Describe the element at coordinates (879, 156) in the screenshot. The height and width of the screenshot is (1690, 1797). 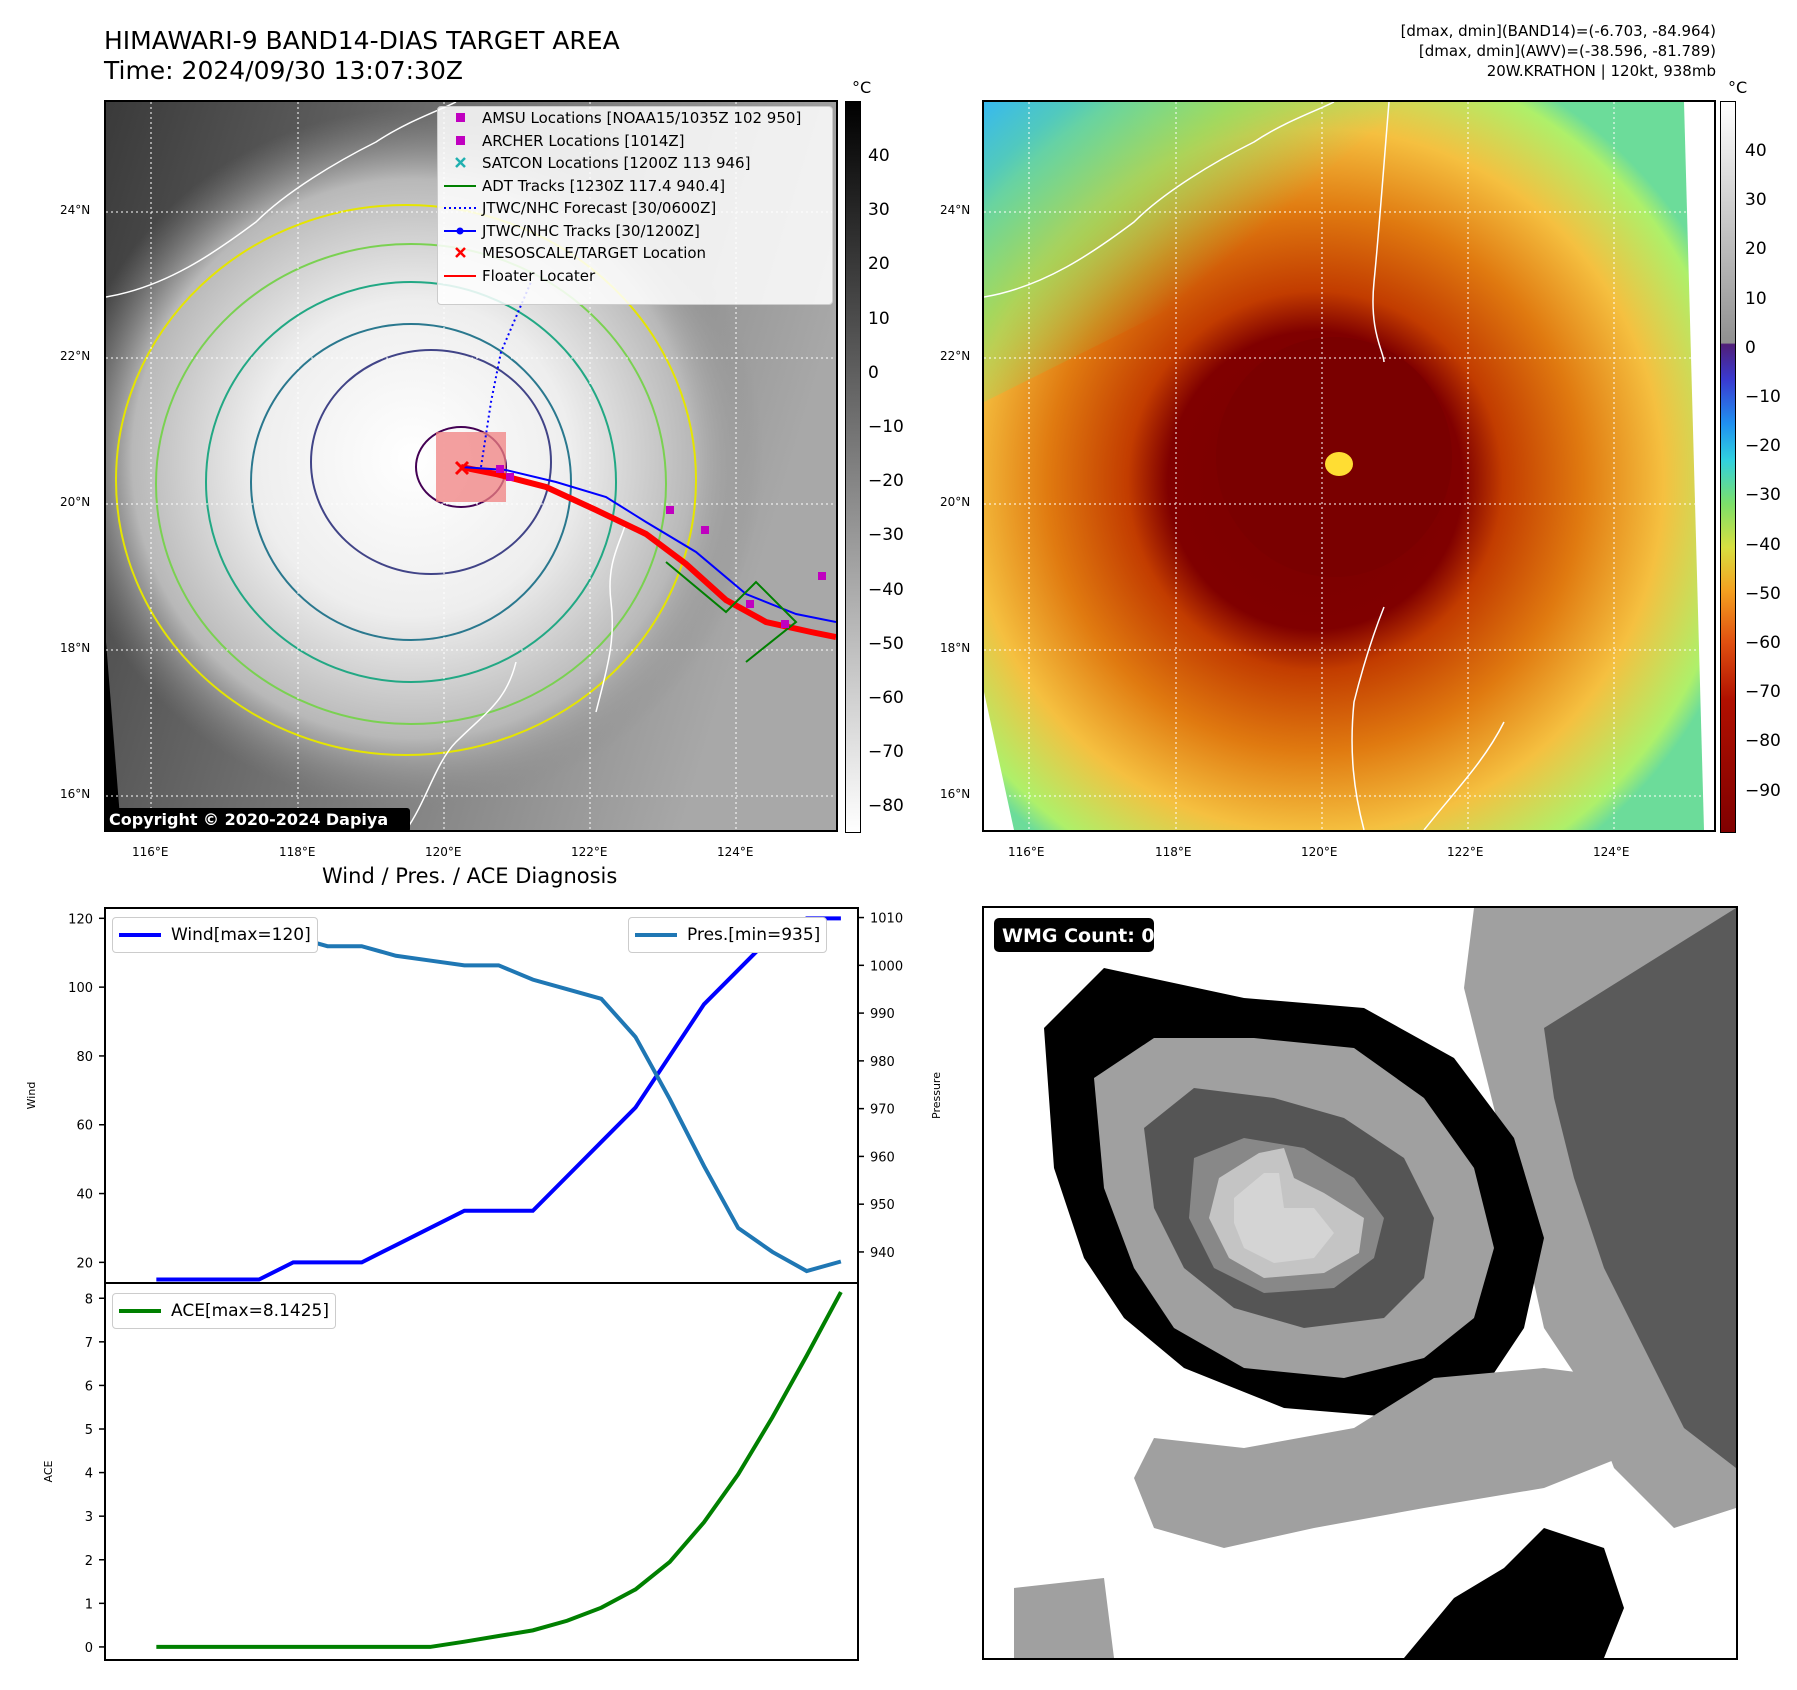
I see `left-colorbar-tick: 40` at that location.